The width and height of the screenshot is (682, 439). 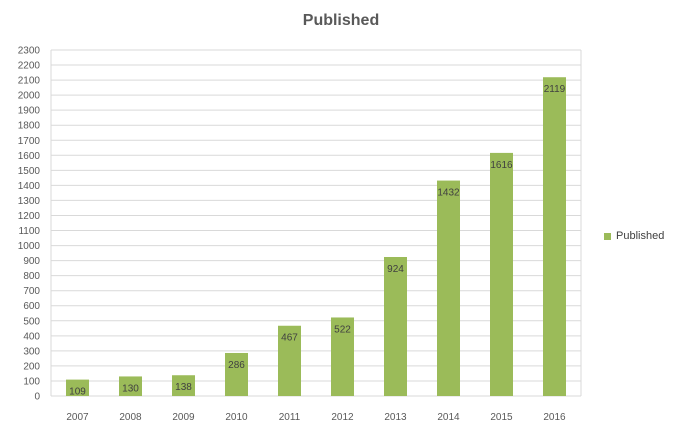 I want to click on data-label-2013: 924, so click(x=395, y=269).